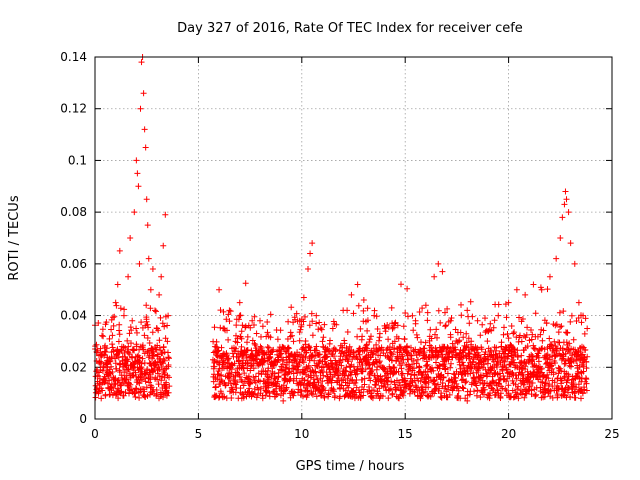  Describe the element at coordinates (508, 434) in the screenshot. I see `x-tick-label-4: 20` at that location.